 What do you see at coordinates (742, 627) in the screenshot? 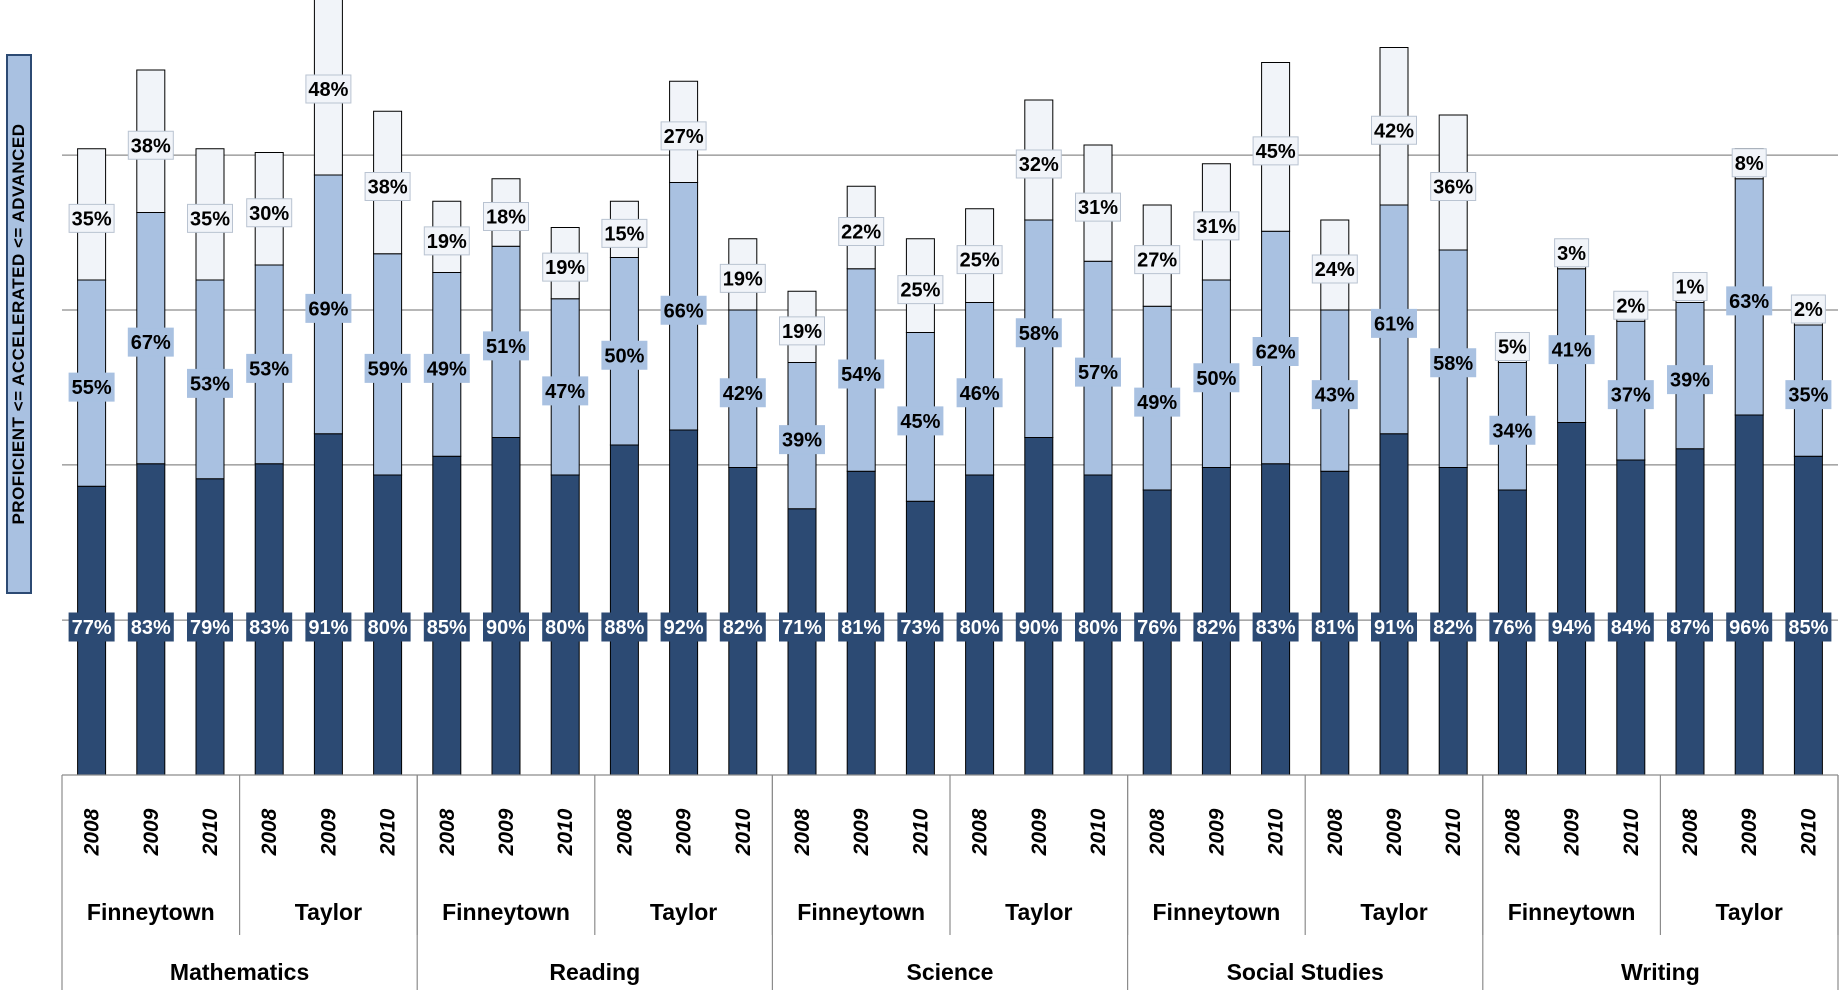
I see `label-proficient: 82%` at bounding box center [742, 627].